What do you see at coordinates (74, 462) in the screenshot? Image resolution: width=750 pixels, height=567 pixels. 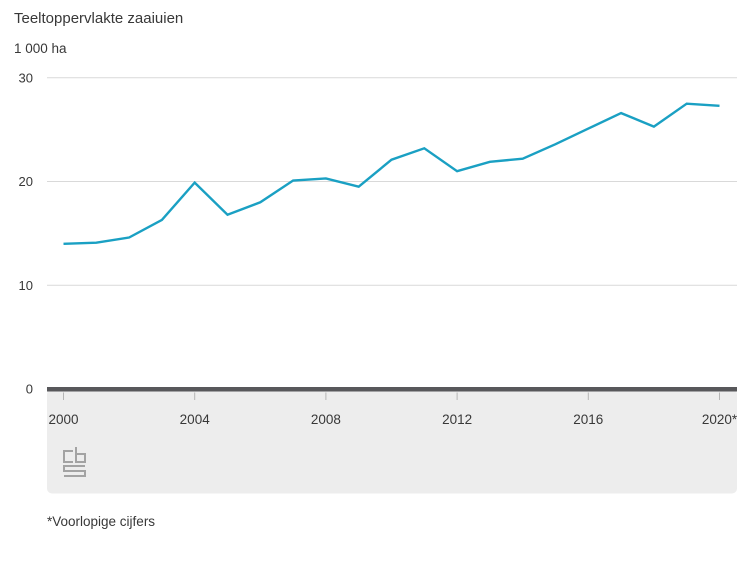 I see `cbs-logo-icon` at bounding box center [74, 462].